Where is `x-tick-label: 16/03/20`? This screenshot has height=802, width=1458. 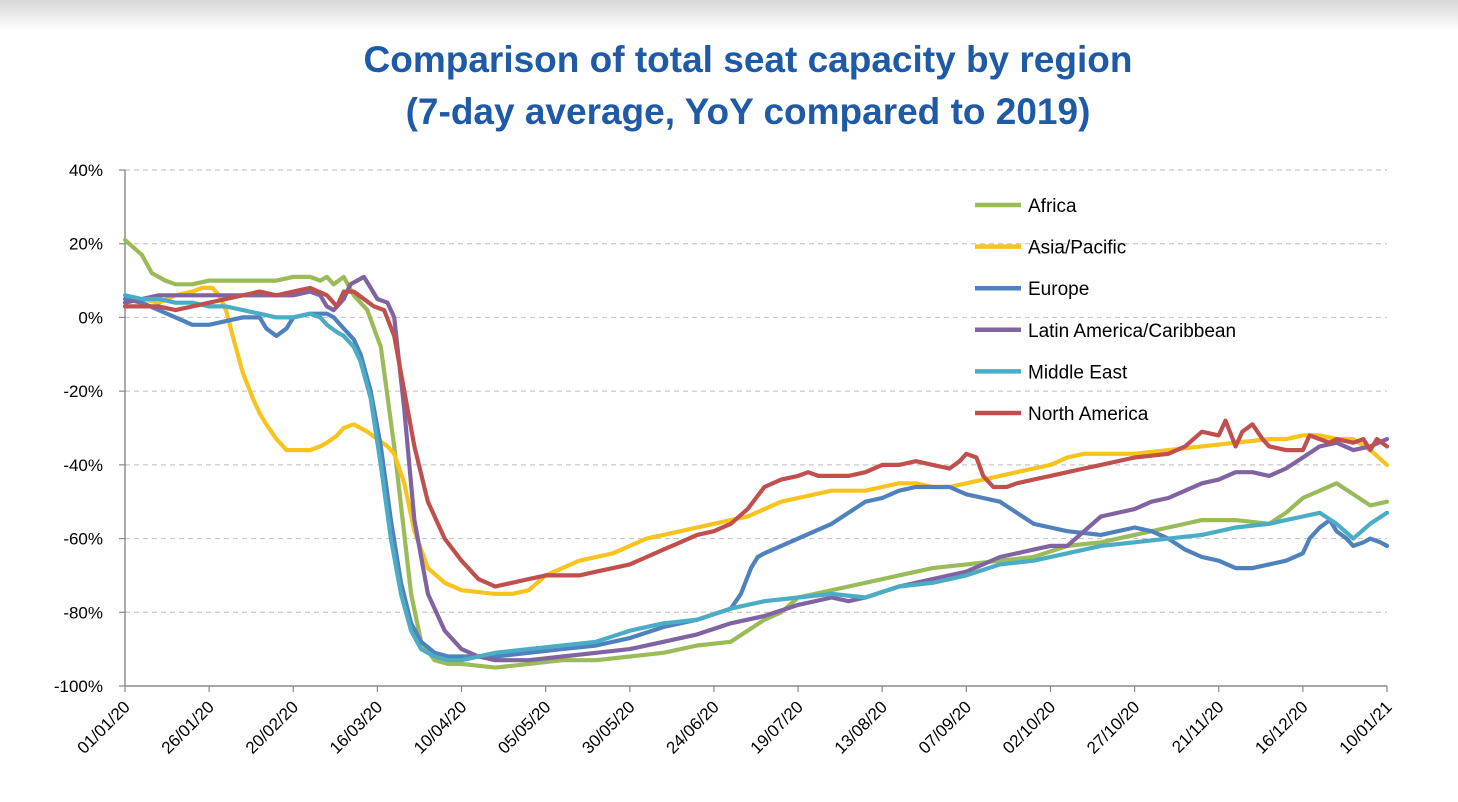
x-tick-label: 16/03/20 is located at coordinates (356, 727).